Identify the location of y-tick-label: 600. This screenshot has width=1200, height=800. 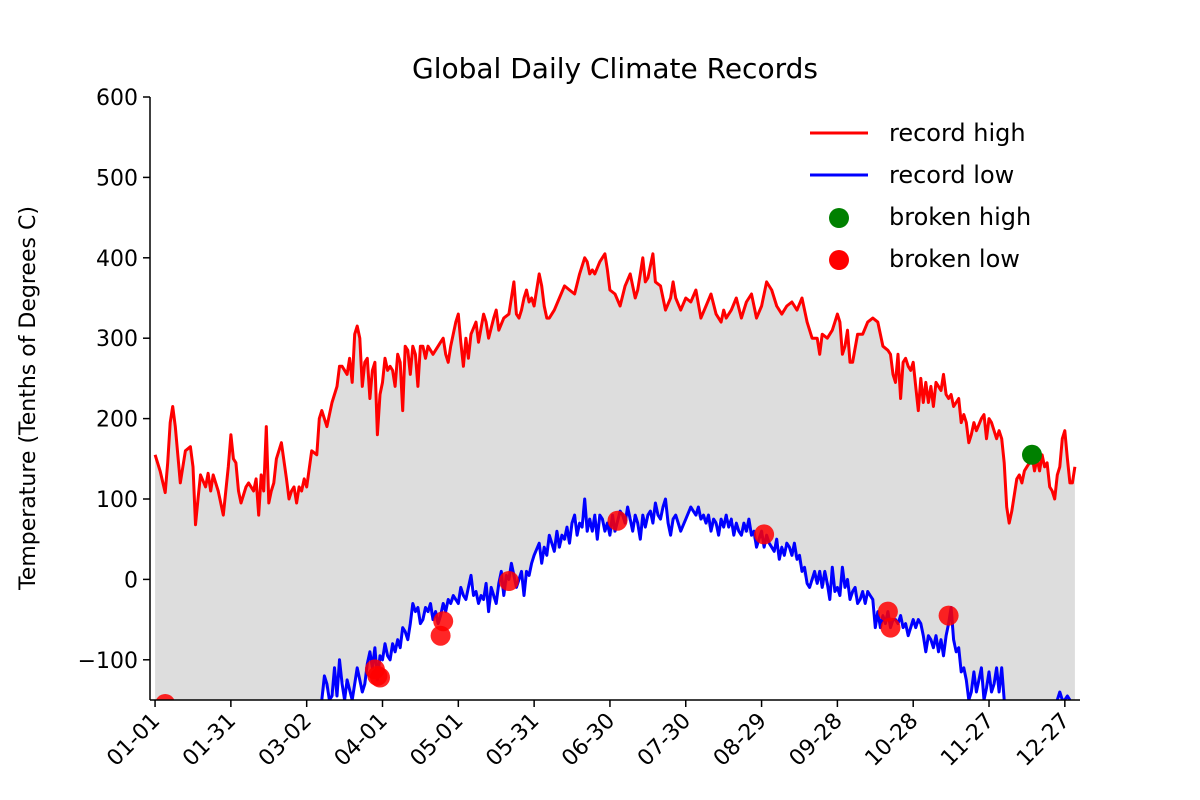
(117, 98).